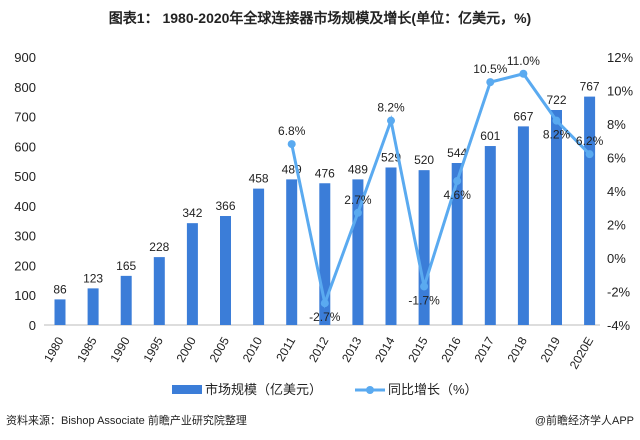 This screenshot has width=640, height=440. I want to click on bar-label: 667, so click(523, 116).